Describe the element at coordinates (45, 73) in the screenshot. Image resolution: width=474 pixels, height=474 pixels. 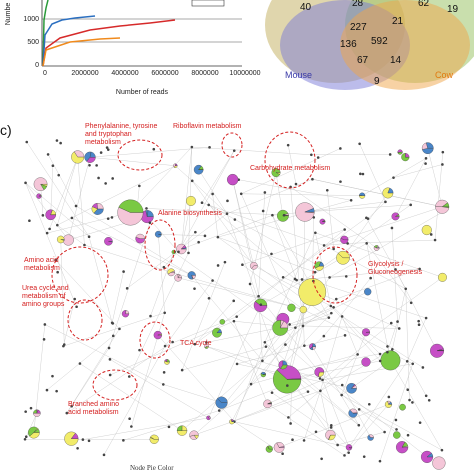
I see `x-tick-label: 0` at that location.